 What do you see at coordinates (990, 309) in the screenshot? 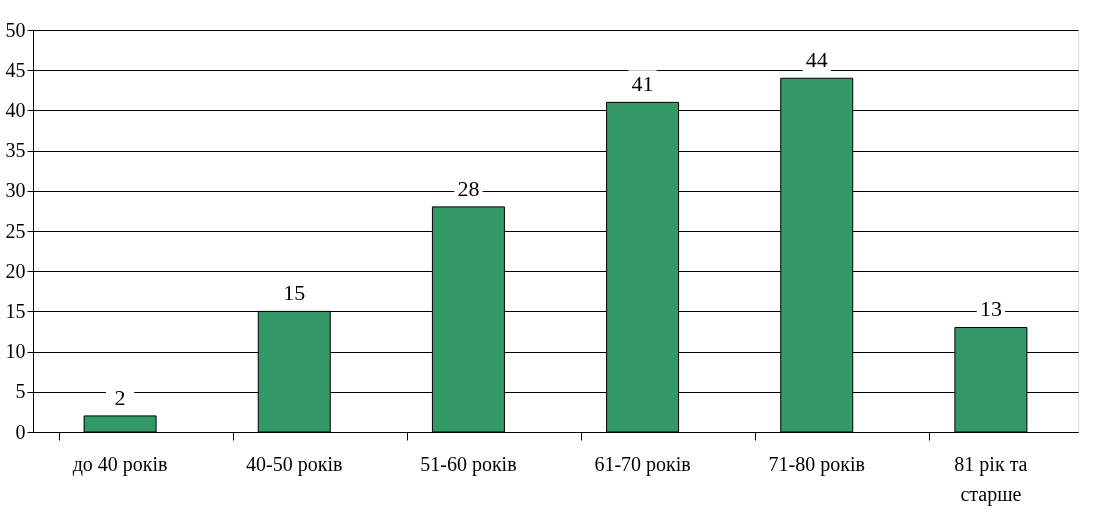
I see `data-label: 13` at bounding box center [990, 309].